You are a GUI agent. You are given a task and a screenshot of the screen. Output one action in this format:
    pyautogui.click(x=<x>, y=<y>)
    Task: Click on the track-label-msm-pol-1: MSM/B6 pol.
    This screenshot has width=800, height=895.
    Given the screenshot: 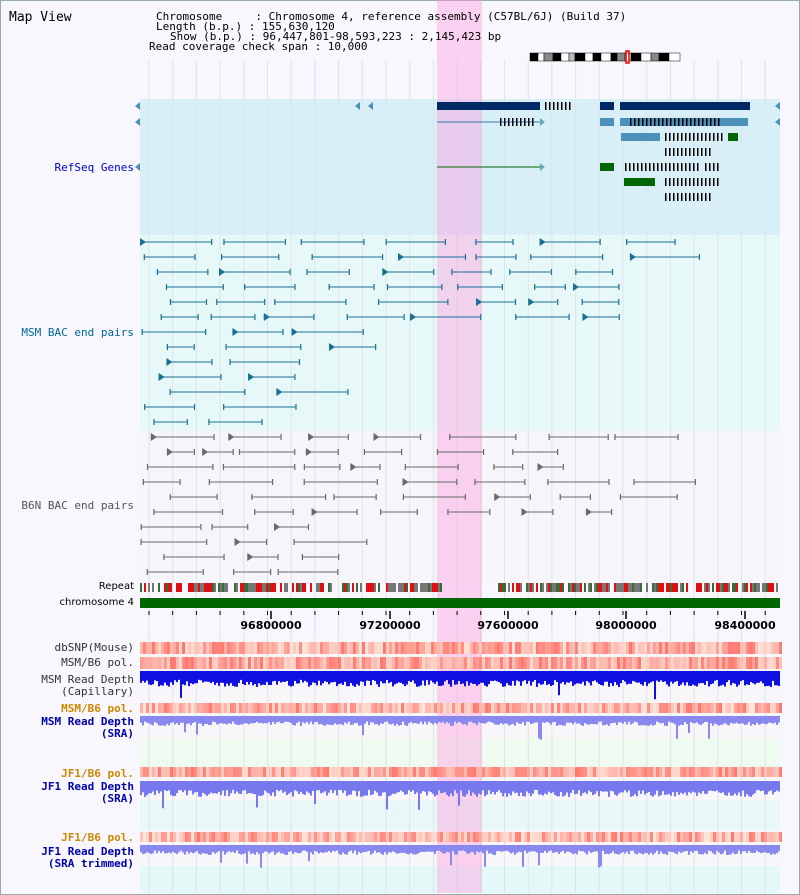 What is the action you would take?
    pyautogui.click(x=97, y=662)
    